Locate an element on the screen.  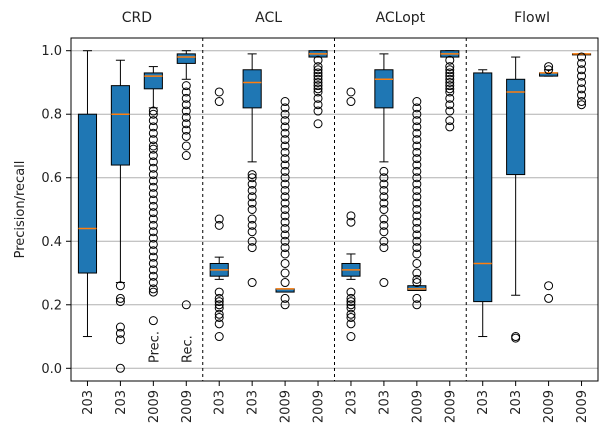
group-titles: CRD ACL ACLopt FlowI is located at coordinates (336, 18).